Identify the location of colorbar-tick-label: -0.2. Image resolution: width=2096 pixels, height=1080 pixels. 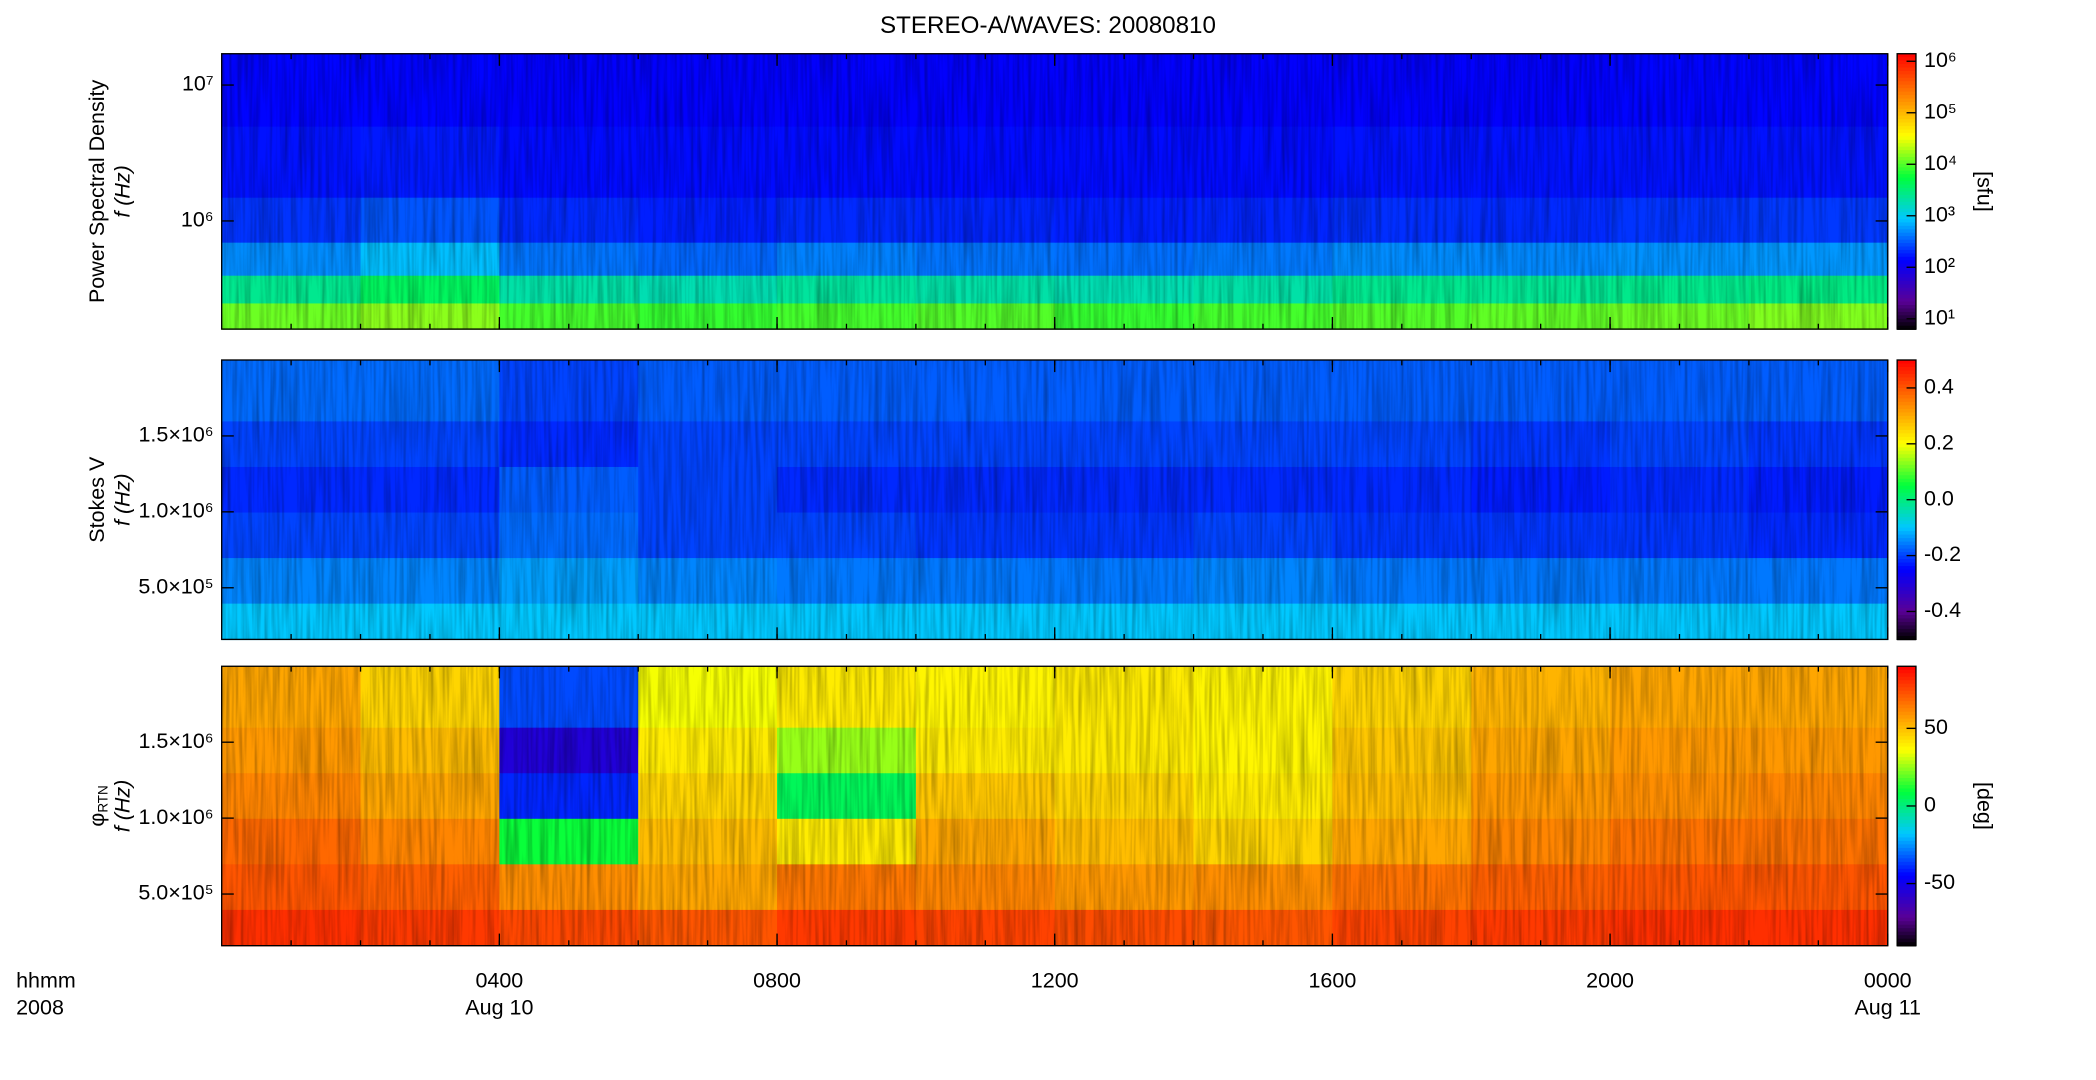
(1942, 554).